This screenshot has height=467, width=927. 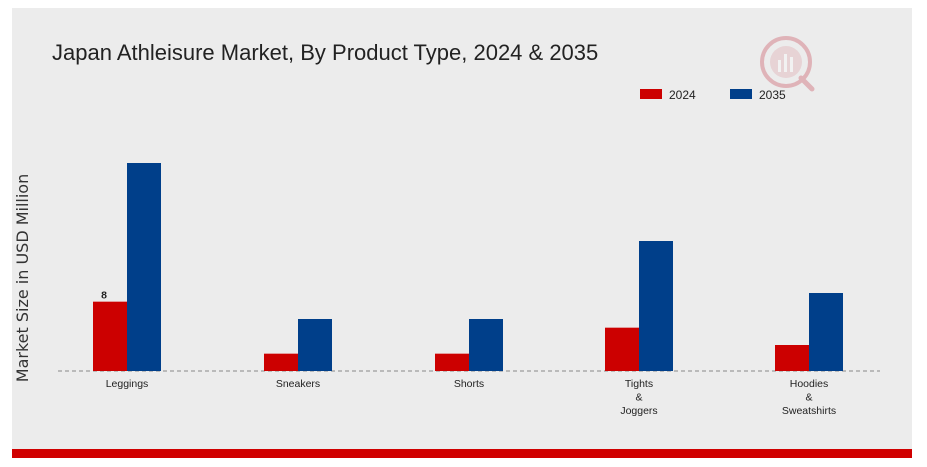 I want to click on data-label: 8, so click(x=104, y=296).